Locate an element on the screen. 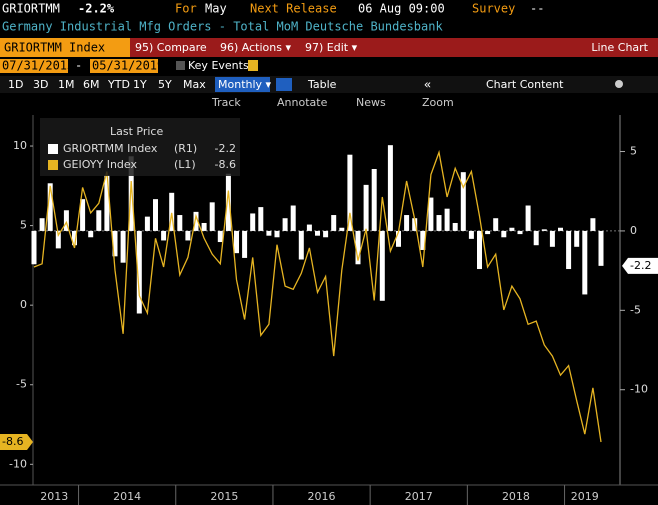 The height and width of the screenshot is (505, 658). key-events: Key Events is located at coordinates (218, 65).